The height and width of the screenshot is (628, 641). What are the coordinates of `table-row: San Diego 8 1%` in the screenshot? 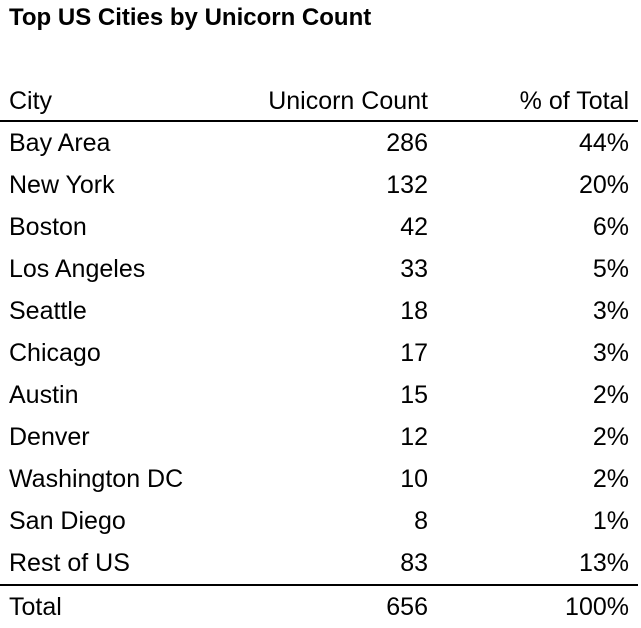 It's located at (319, 521).